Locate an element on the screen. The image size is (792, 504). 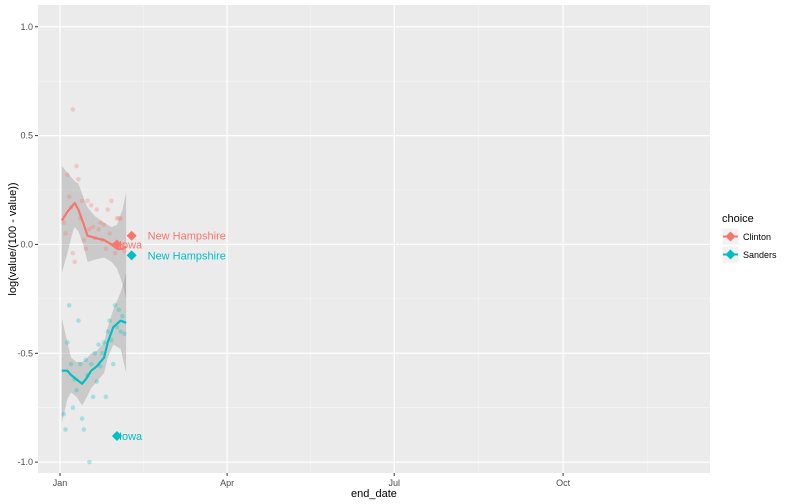
confidence-band-sanders is located at coordinates (94, 347).